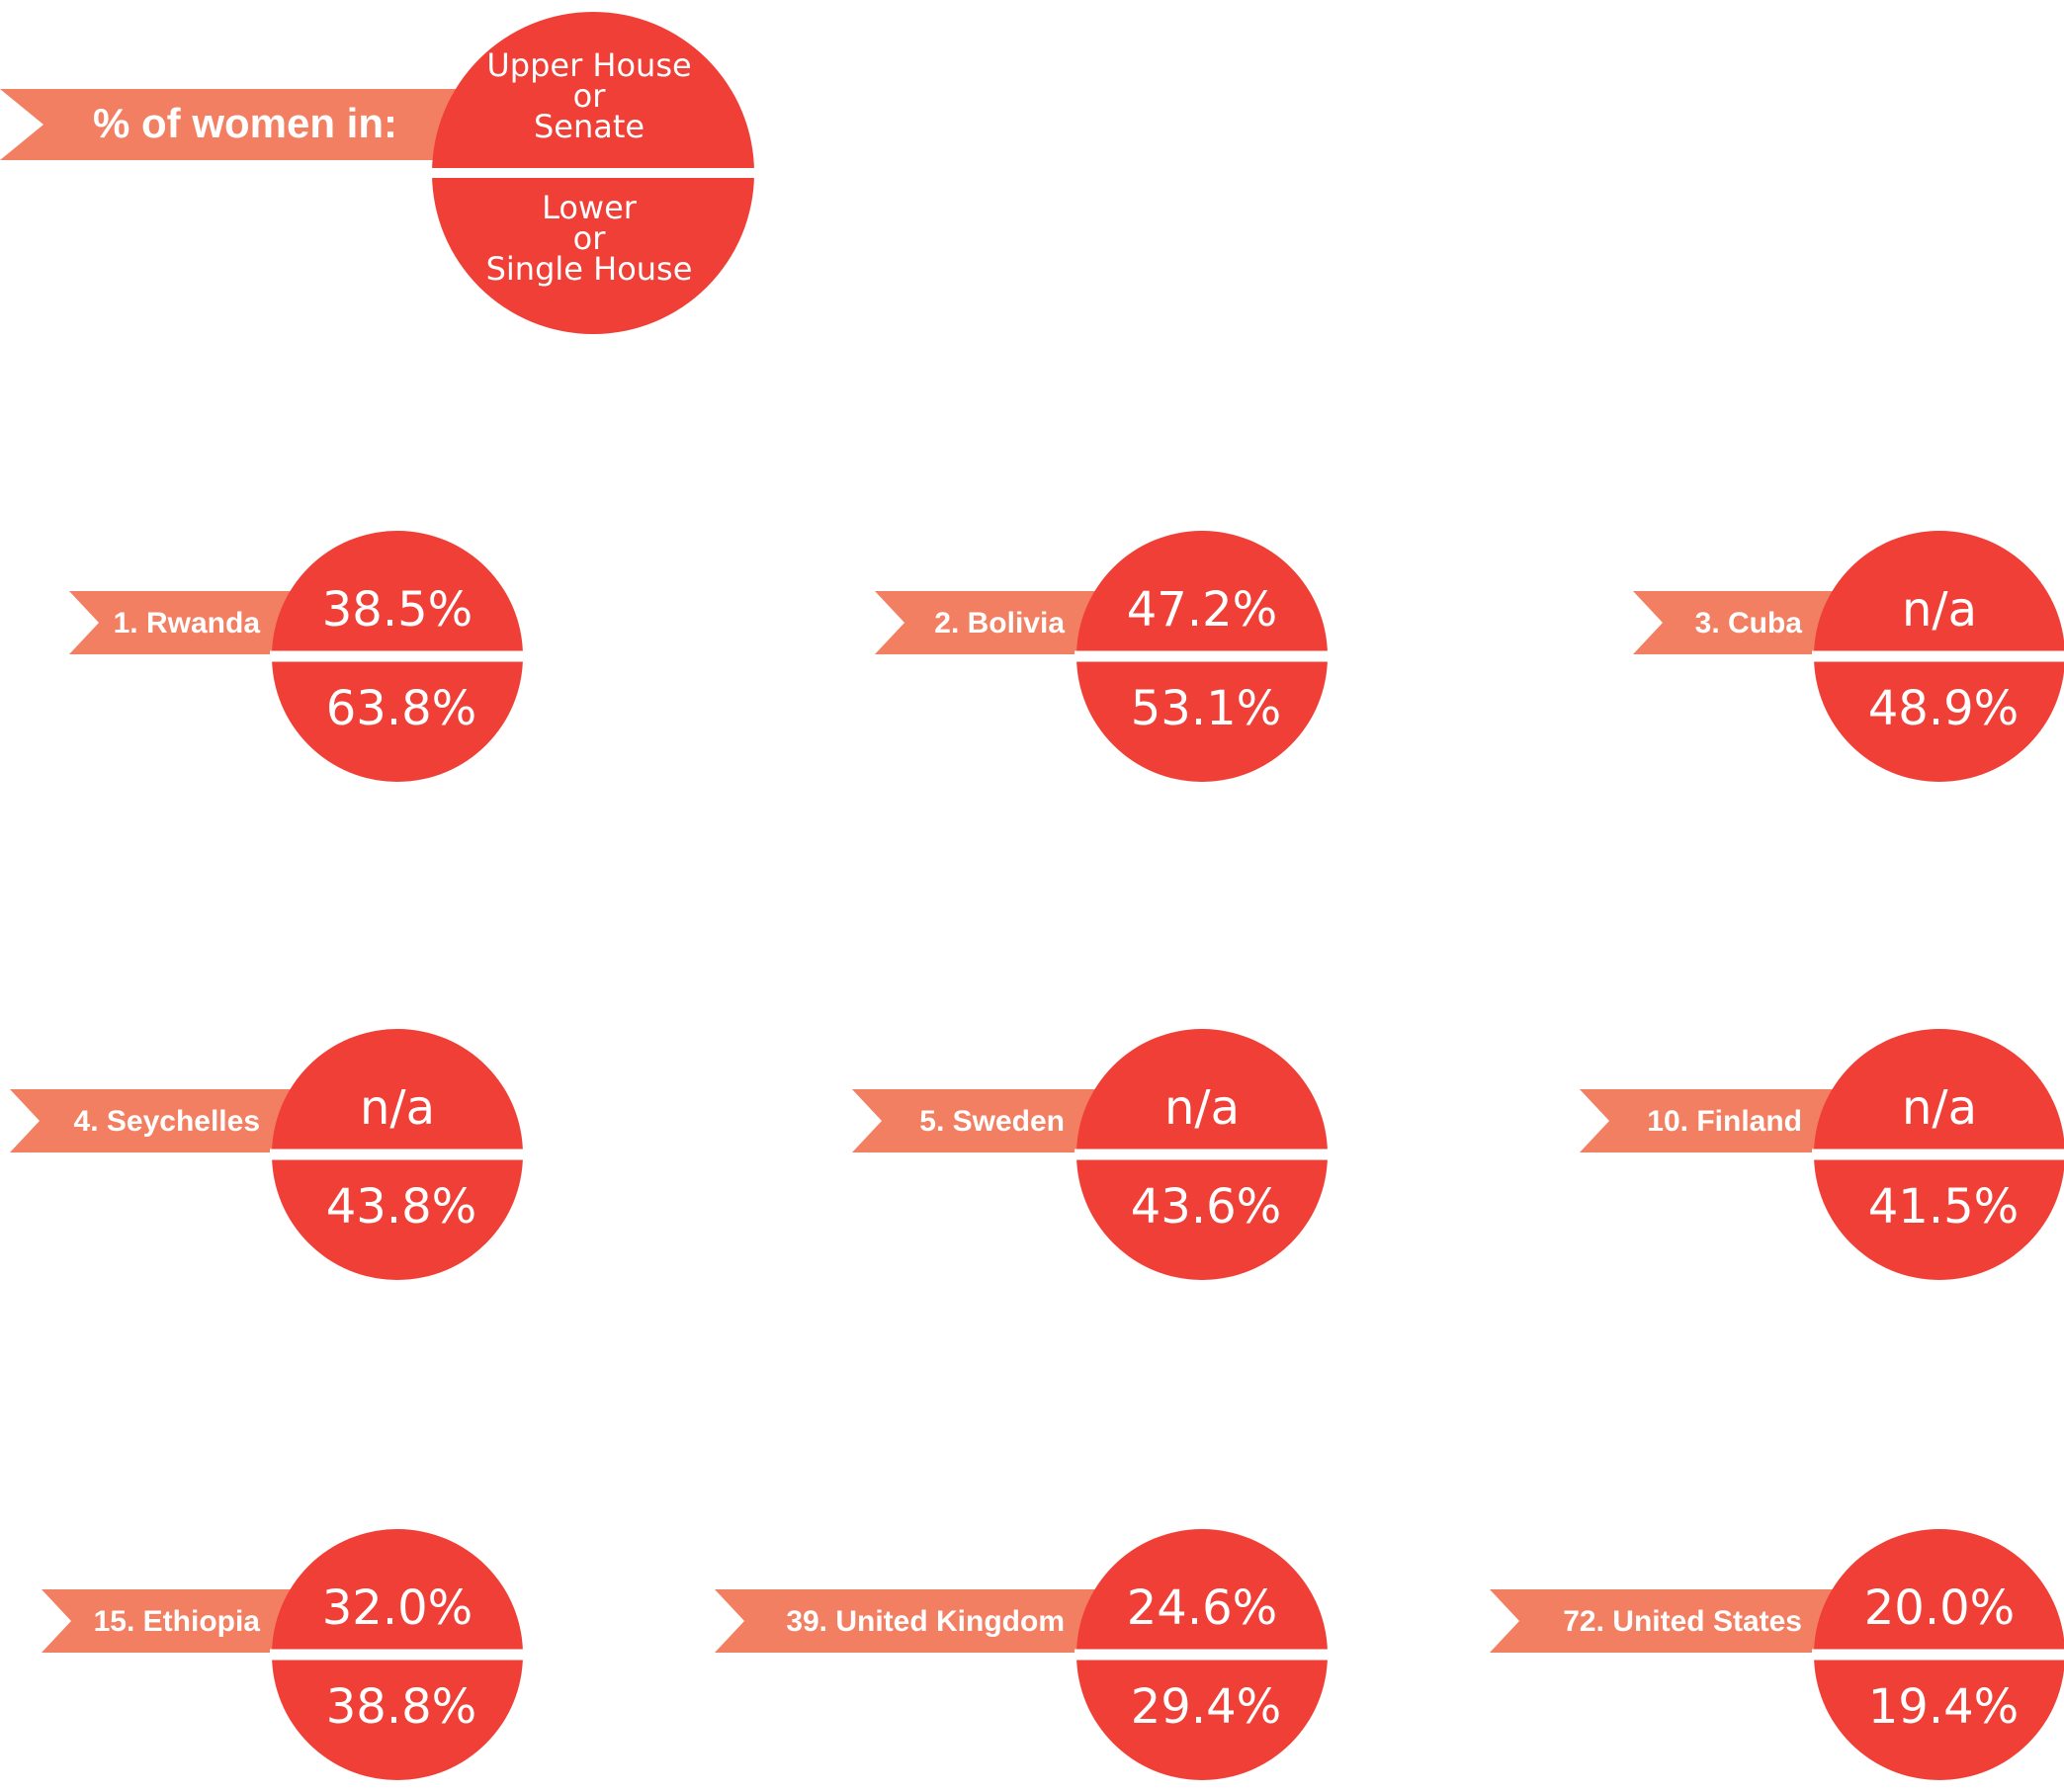 This screenshot has width=2064, height=1792. Describe the element at coordinates (401, 1707) in the screenshot. I see `lower-house-value: 38.8%` at that location.